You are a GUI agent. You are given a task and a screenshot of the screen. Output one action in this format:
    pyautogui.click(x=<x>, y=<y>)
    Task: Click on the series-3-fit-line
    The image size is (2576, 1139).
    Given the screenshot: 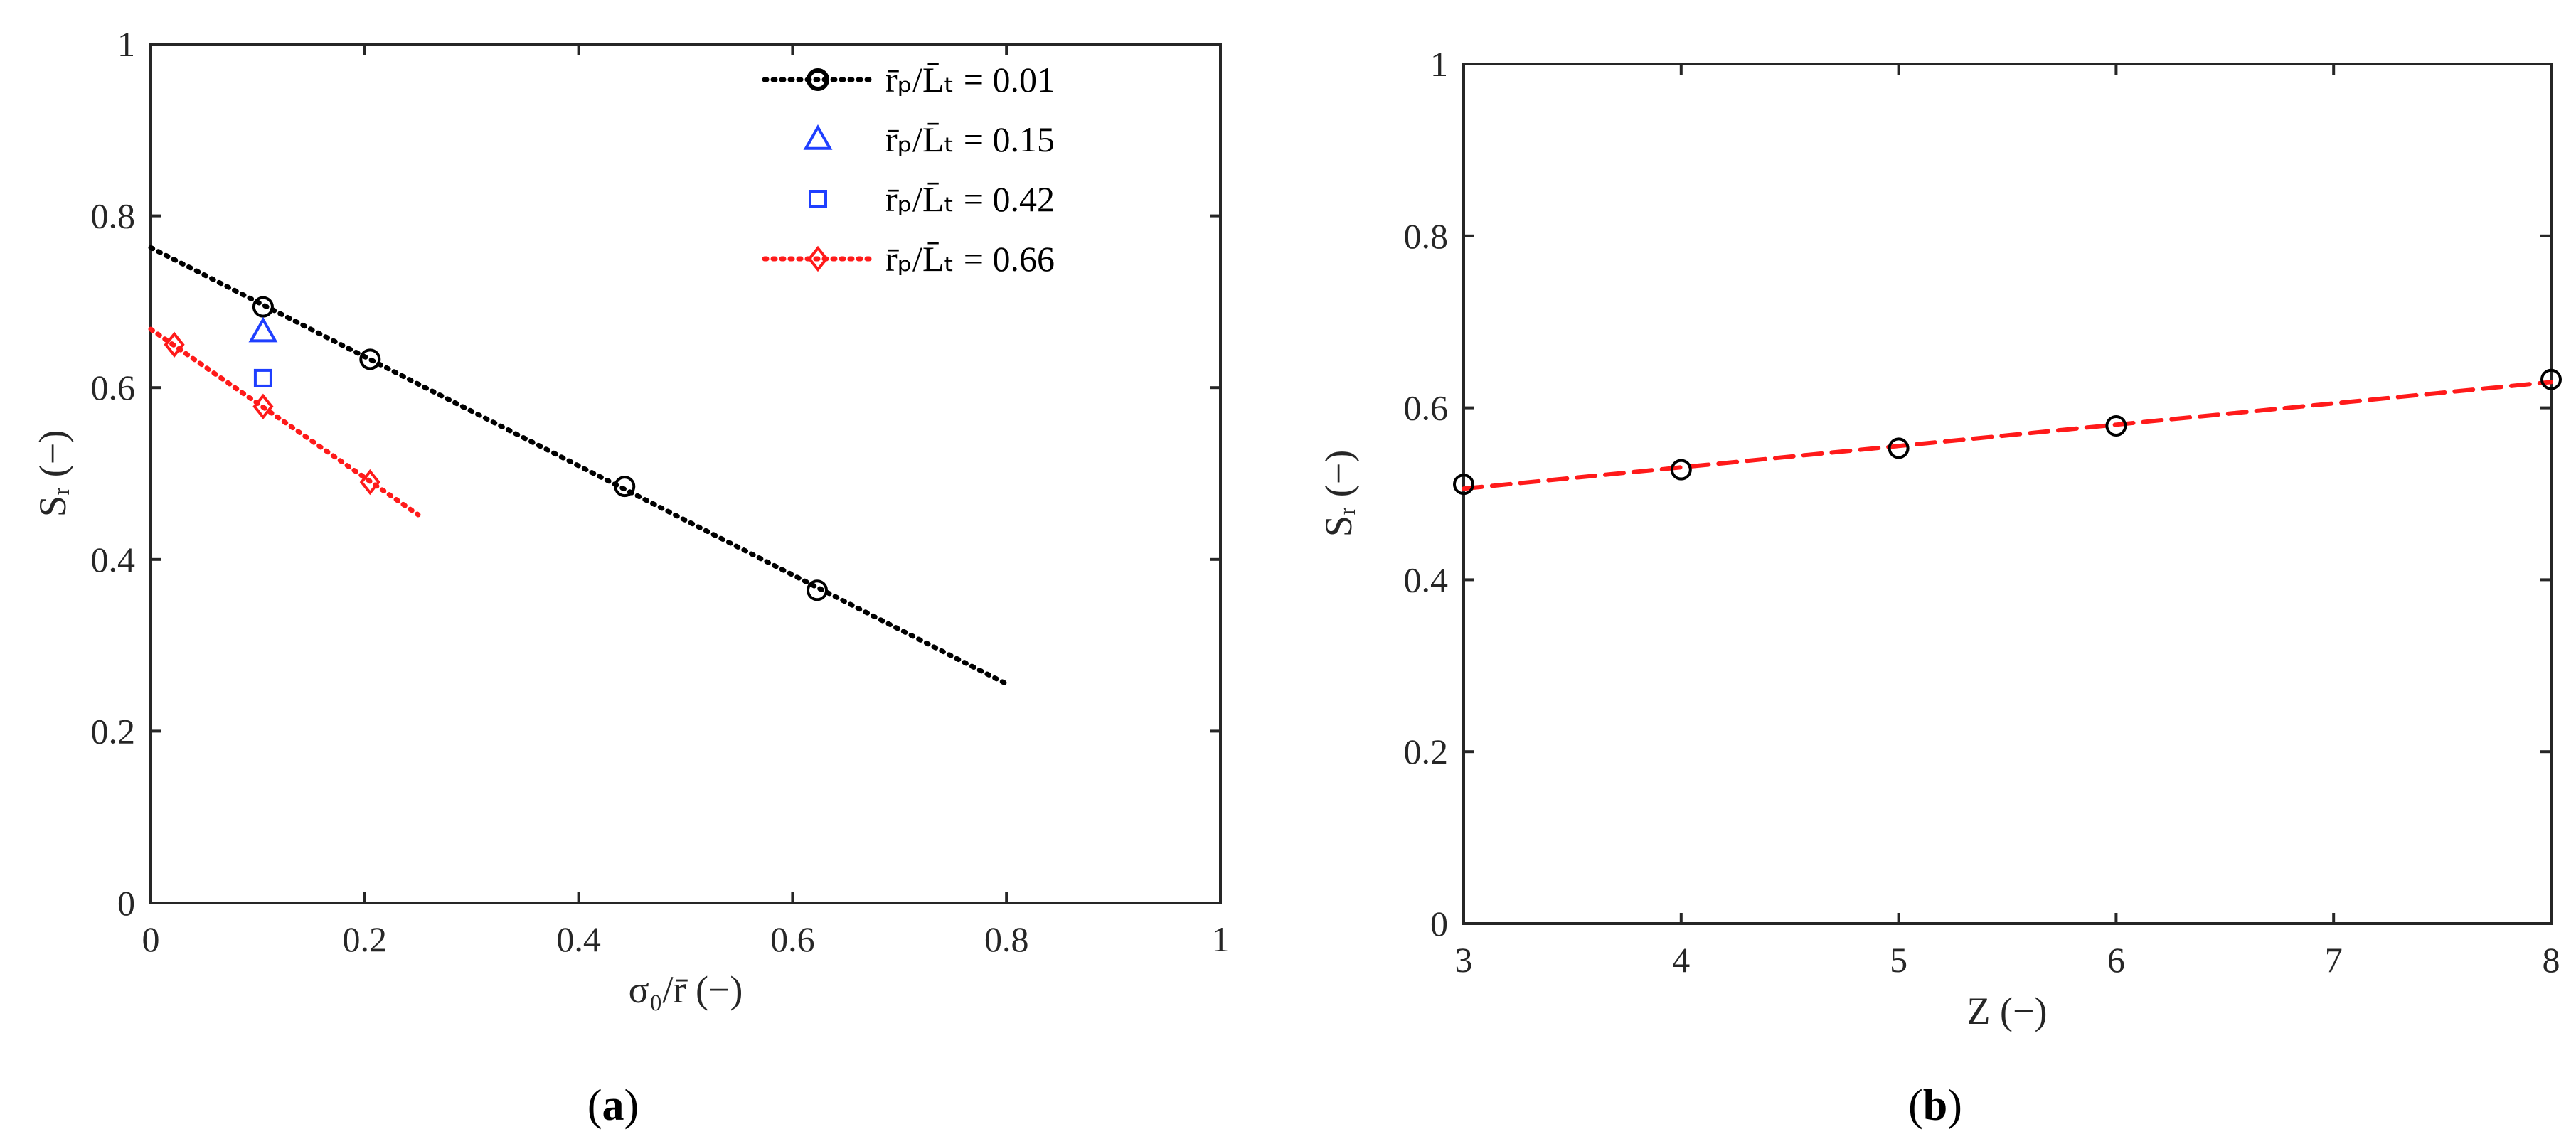 What is the action you would take?
    pyautogui.click(x=284, y=422)
    